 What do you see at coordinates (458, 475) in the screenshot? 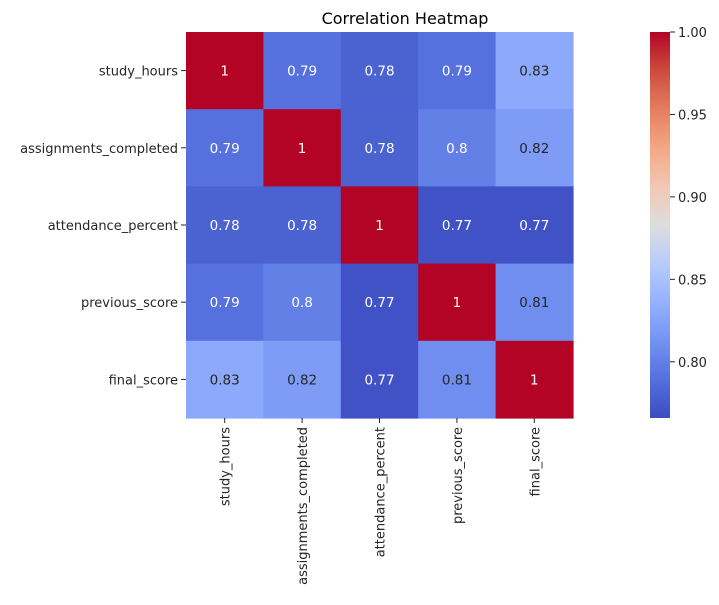
I see `x-tick-label: previous_score` at bounding box center [458, 475].